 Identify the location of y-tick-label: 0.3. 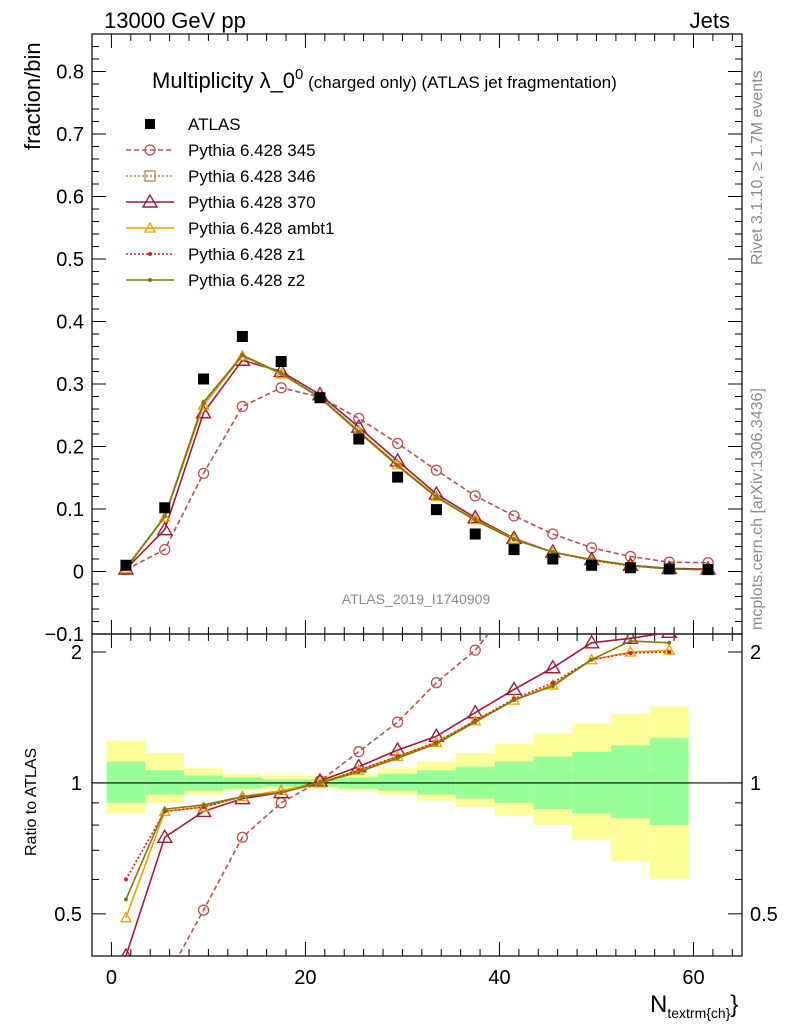
(70, 385).